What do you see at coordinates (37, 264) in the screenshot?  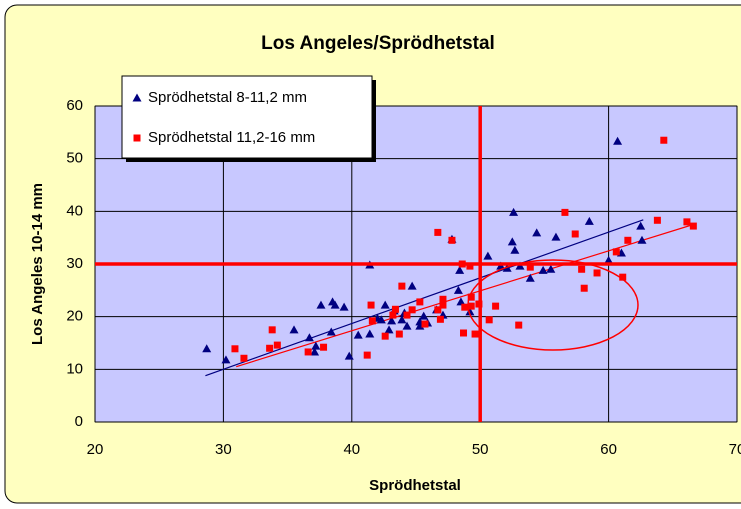 I see `y-axis-label: Los Angeles 10-14 mm` at bounding box center [37, 264].